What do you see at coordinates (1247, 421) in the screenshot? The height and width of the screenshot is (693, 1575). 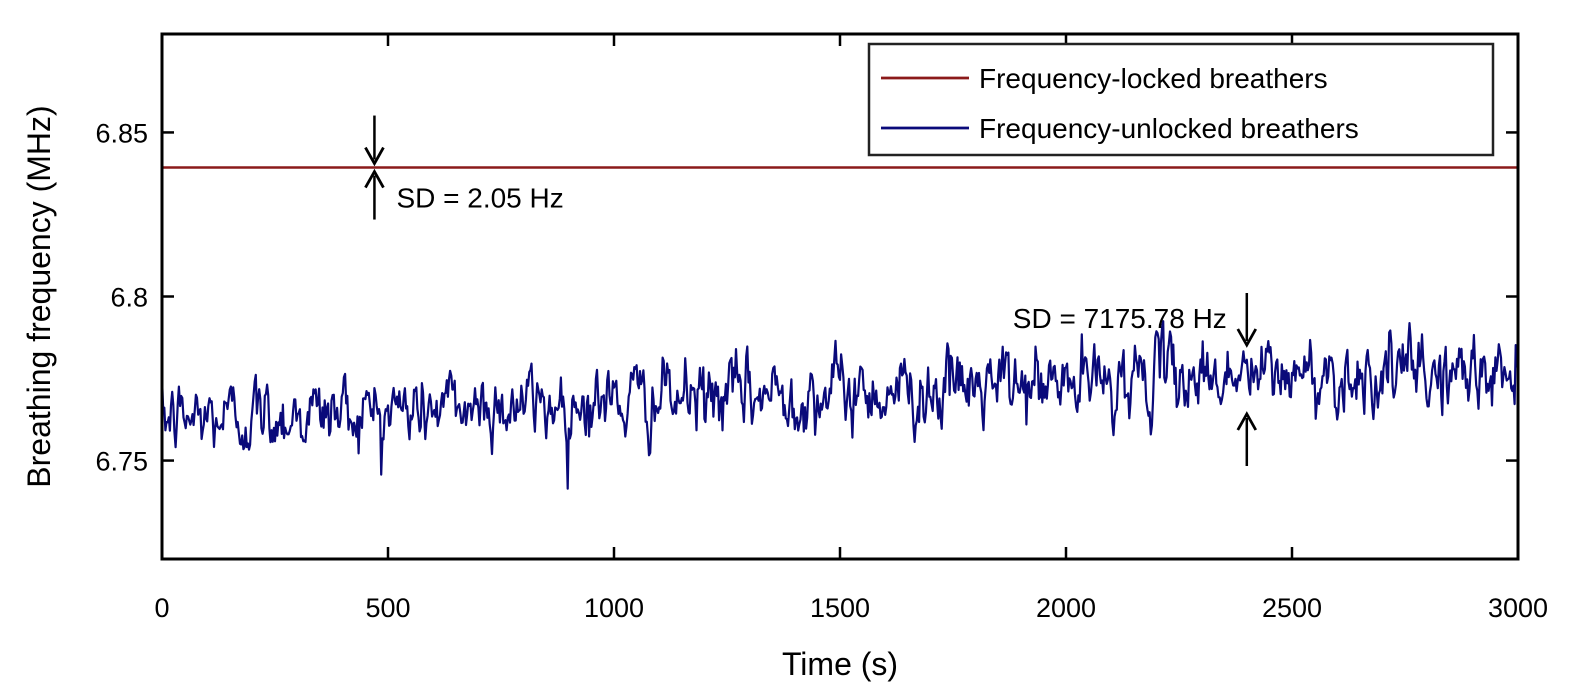 I see `sd-unlocked-arrow-up-head` at bounding box center [1247, 421].